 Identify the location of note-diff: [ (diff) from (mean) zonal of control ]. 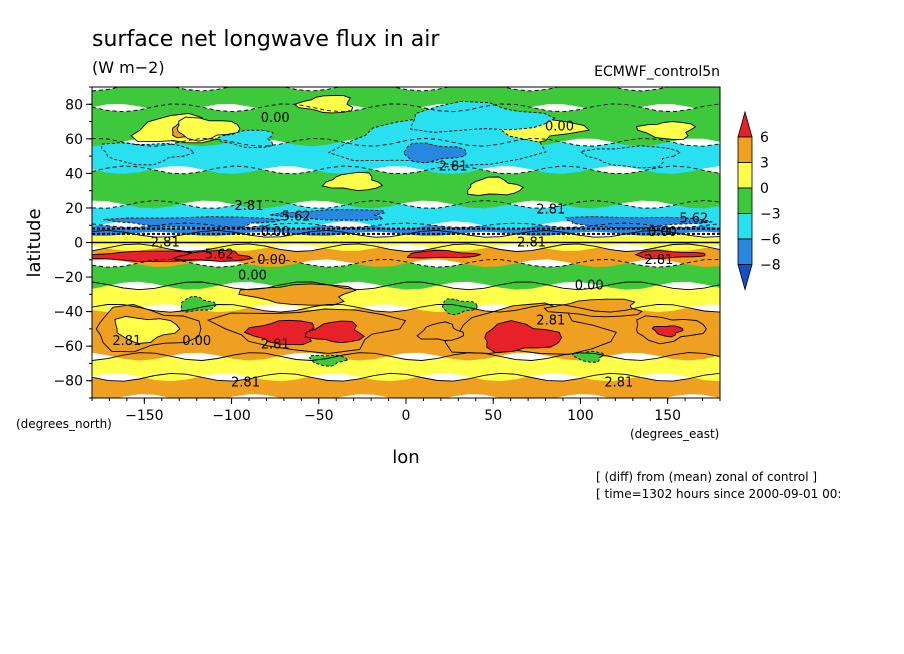
(706, 477).